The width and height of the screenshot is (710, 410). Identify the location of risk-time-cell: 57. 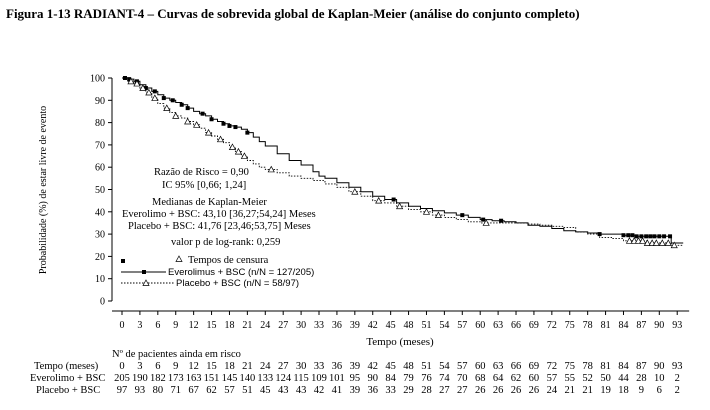
(462, 366).